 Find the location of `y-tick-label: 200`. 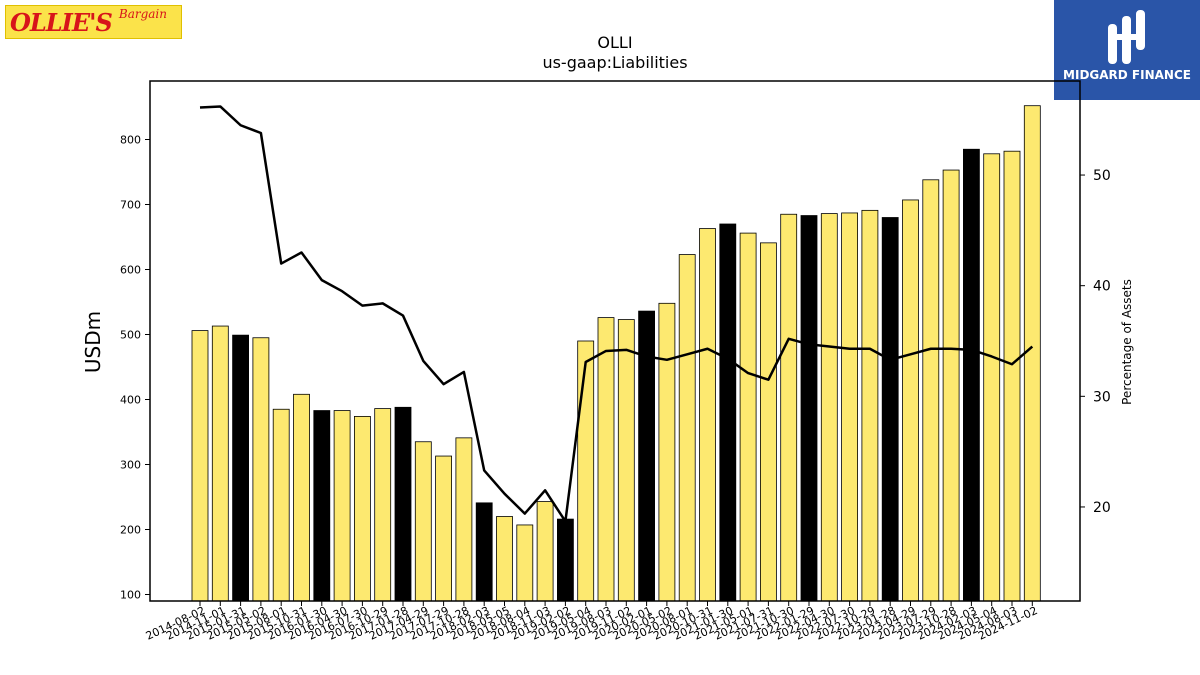

y-tick-label: 200 is located at coordinates (130, 530).